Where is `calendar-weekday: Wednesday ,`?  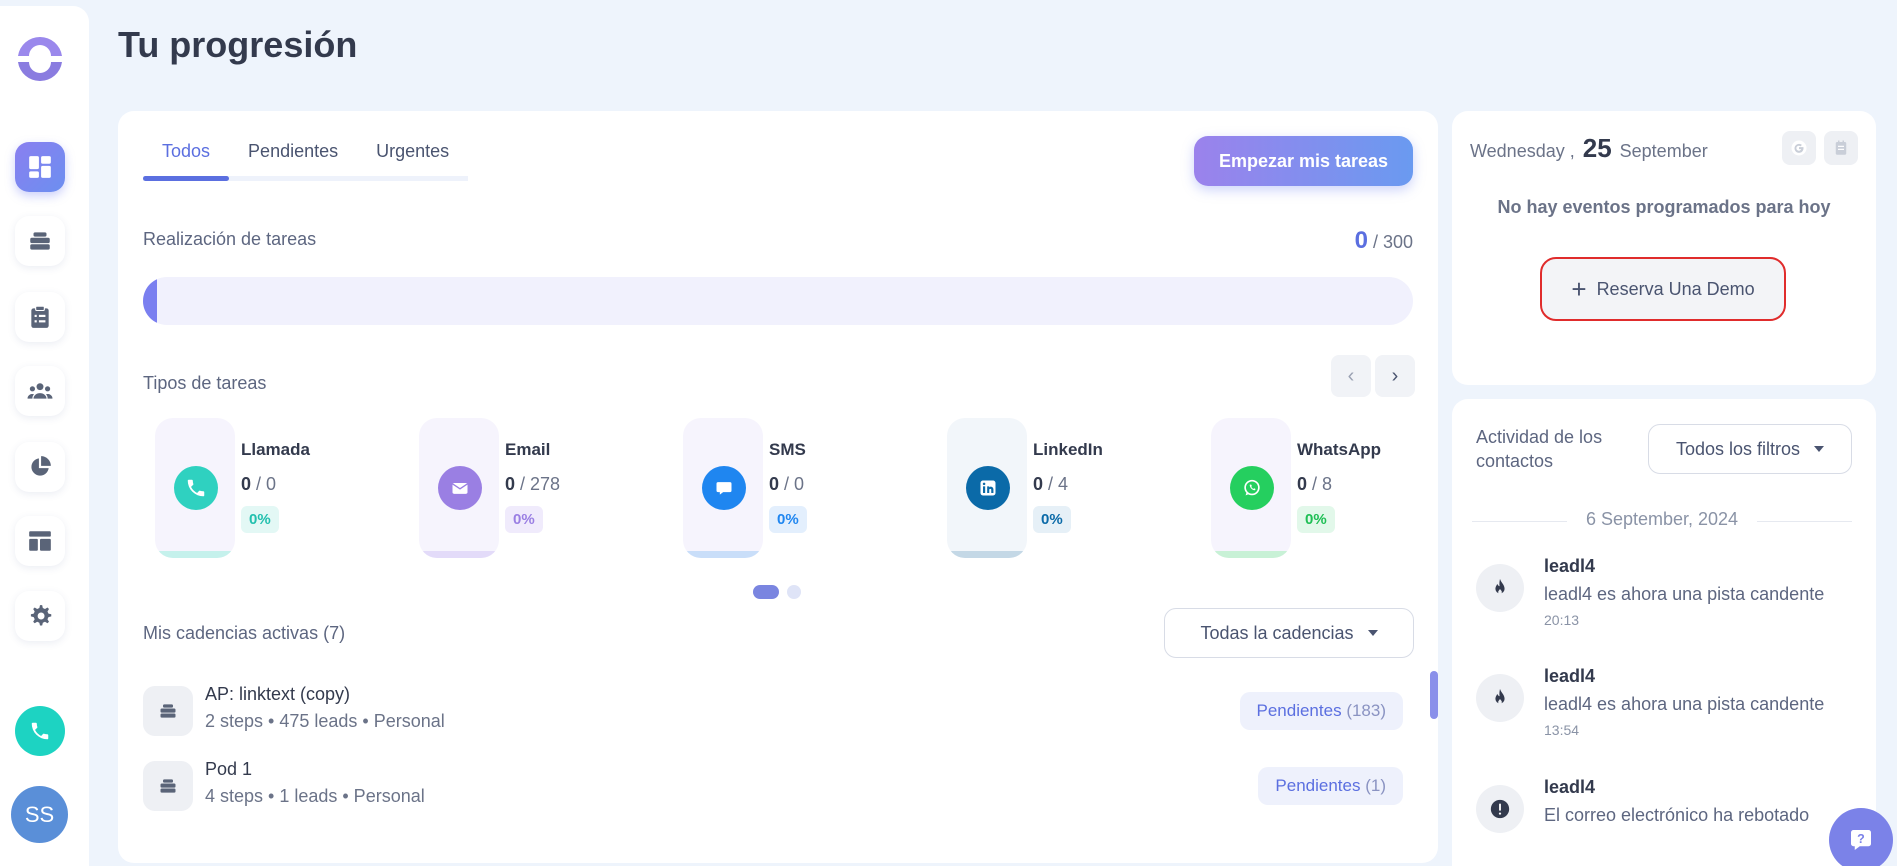 calendar-weekday: Wednesday , is located at coordinates (1522, 151).